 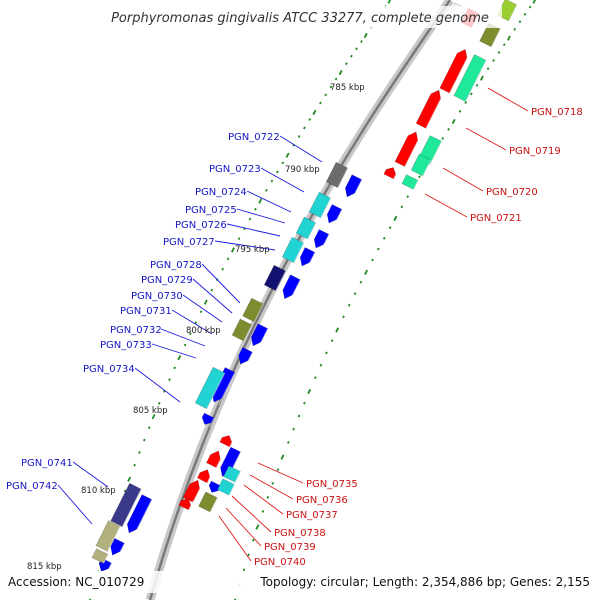 What do you see at coordinates (496, 218) in the screenshot?
I see `gene-label: PGN_0721` at bounding box center [496, 218].